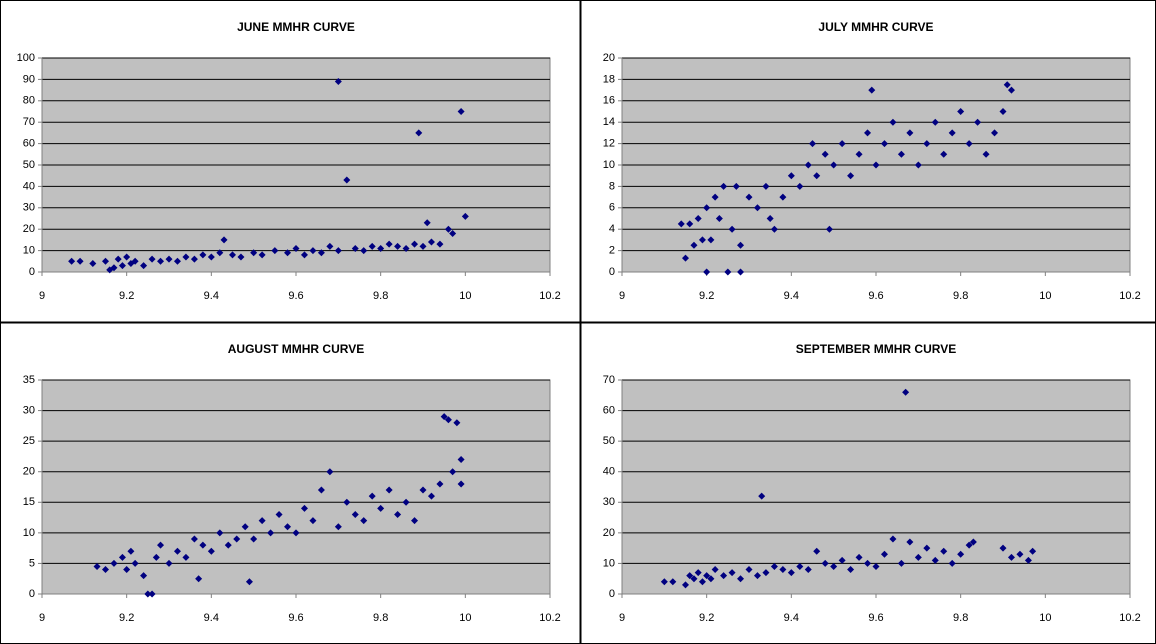 The width and height of the screenshot is (1156, 644). Describe the element at coordinates (296, 349) in the screenshot. I see `chart-title: AUGUST MMHR CURVE` at that location.